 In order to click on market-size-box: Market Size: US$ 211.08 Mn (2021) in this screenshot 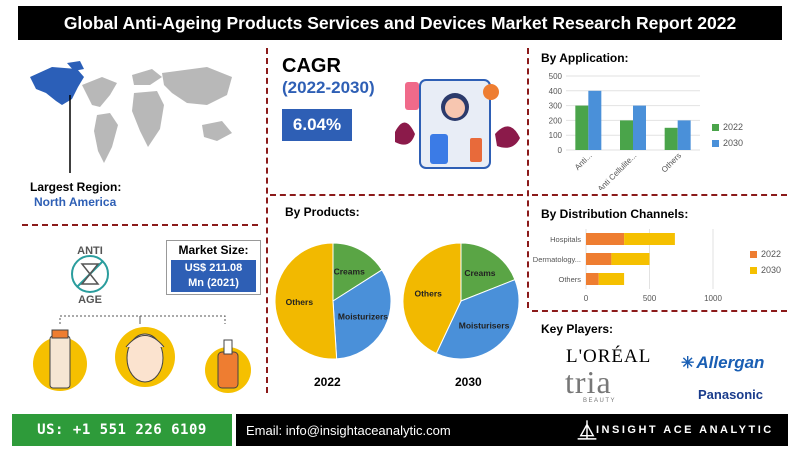, I will do `click(213, 267)`.